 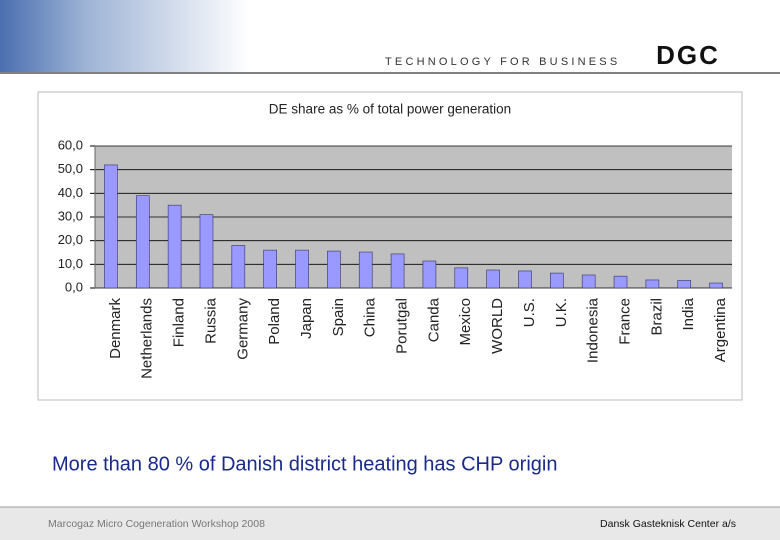 What do you see at coordinates (179, 322) in the screenshot?
I see `x-tick-label: Finland` at bounding box center [179, 322].